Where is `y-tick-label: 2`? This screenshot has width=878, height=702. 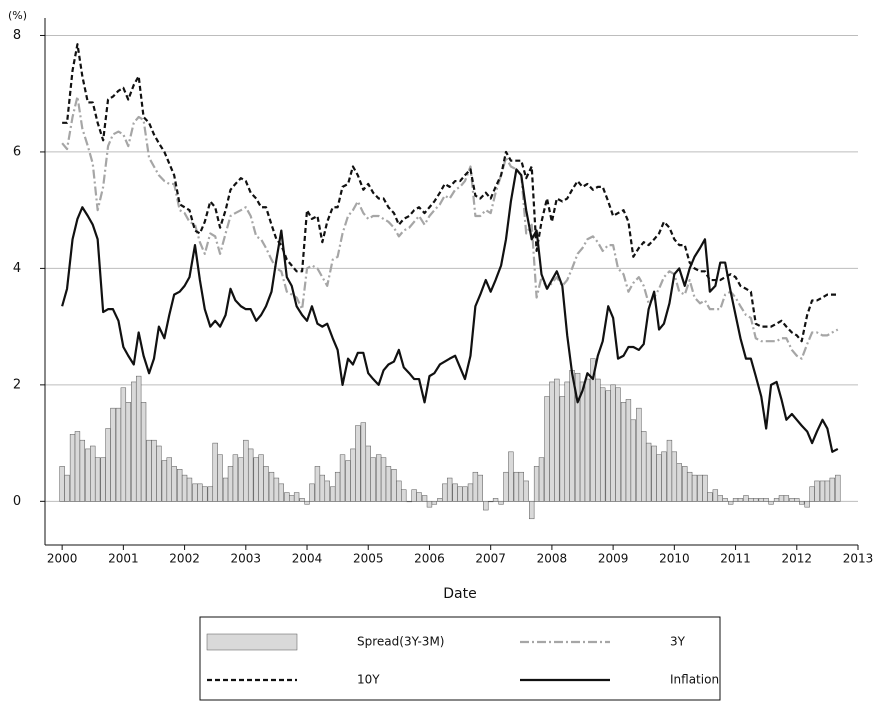 y-tick-label: 2 is located at coordinates (17, 384).